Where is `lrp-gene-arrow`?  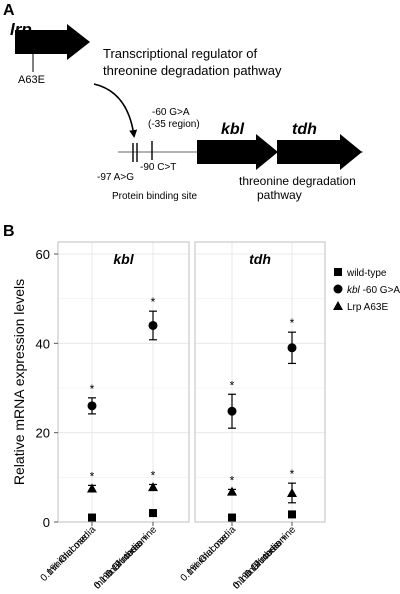 lrp-gene-arrow is located at coordinates (52, 42).